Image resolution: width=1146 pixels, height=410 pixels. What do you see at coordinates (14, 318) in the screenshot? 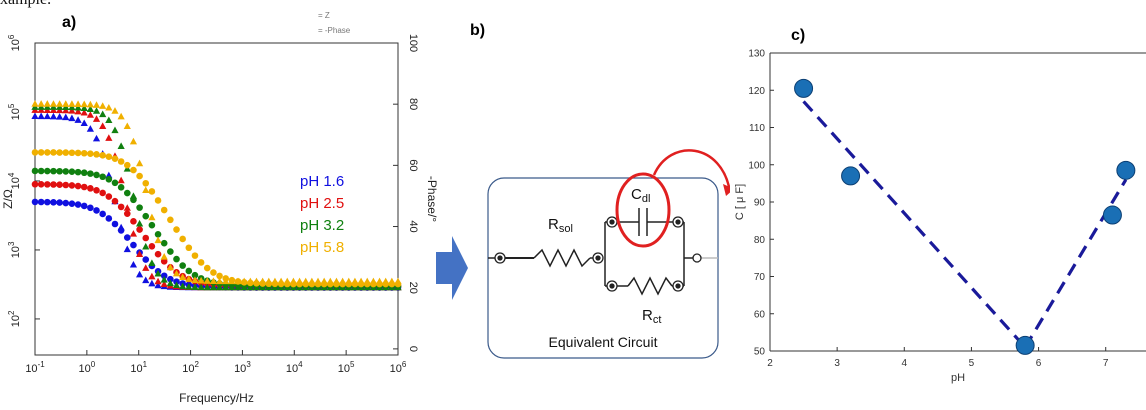
I see `y-tick-label-a: 10²` at bounding box center [14, 318].